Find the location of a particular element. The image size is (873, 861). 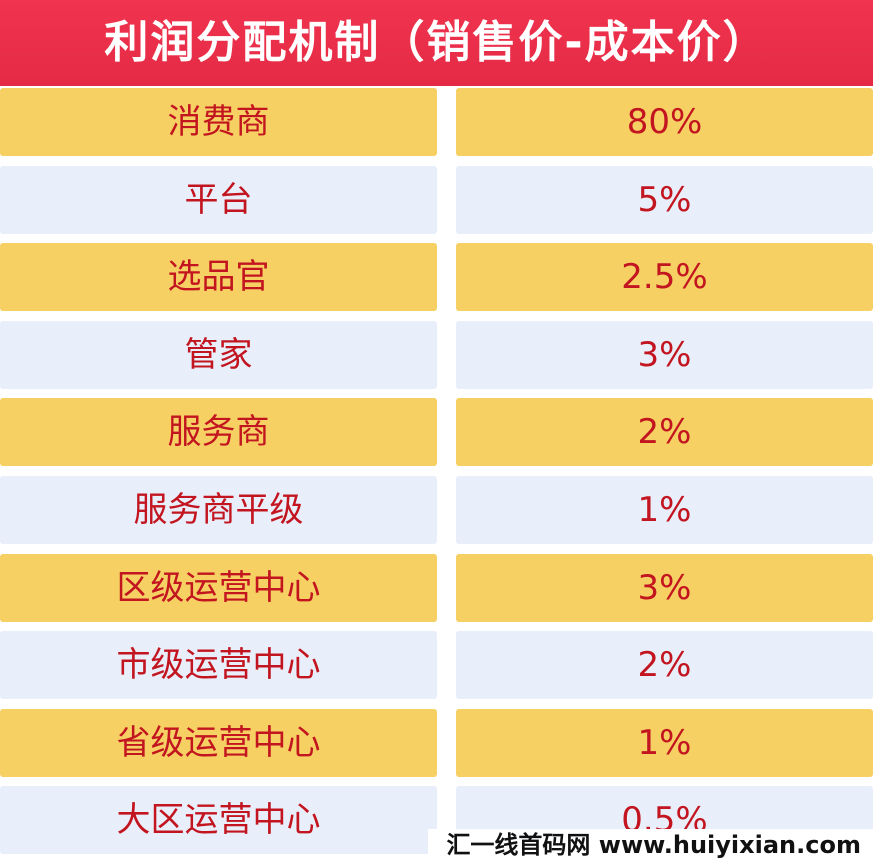

role-cell: 消费商 is located at coordinates (218, 122).